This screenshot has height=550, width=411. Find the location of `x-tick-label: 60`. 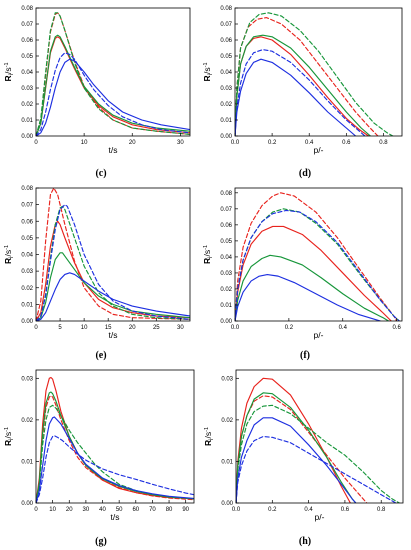

x-tick-label: 60 is located at coordinates (135, 510).